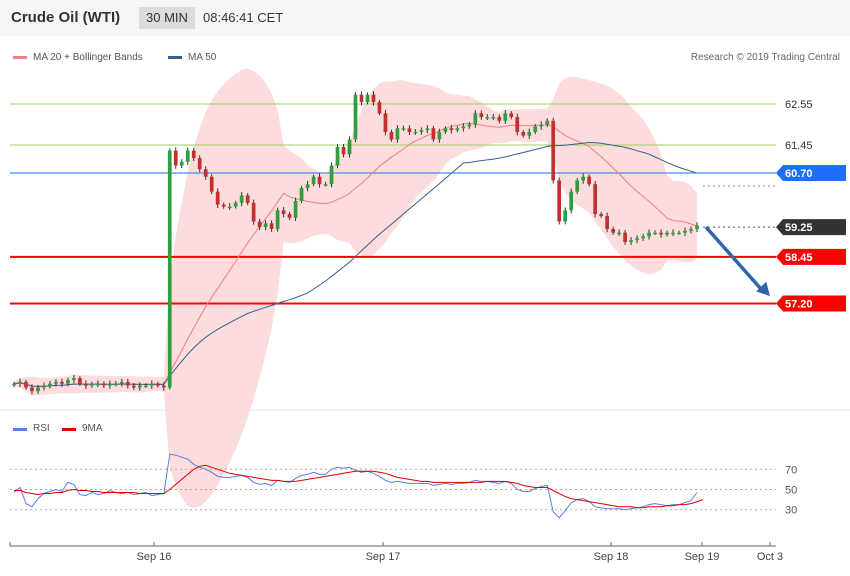 The width and height of the screenshot is (850, 576). Describe the element at coordinates (243, 17) in the screenshot. I see `clock-time: 08:46:41 CET` at that location.